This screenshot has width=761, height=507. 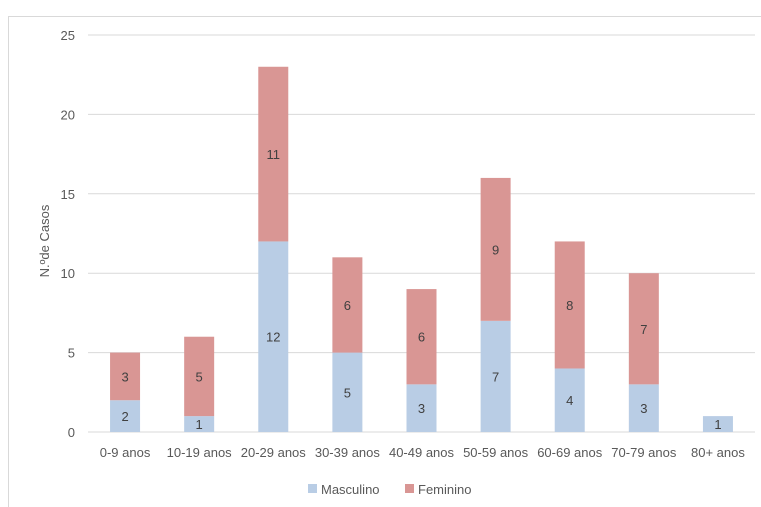 I want to click on data-label: 9, so click(x=495, y=249).